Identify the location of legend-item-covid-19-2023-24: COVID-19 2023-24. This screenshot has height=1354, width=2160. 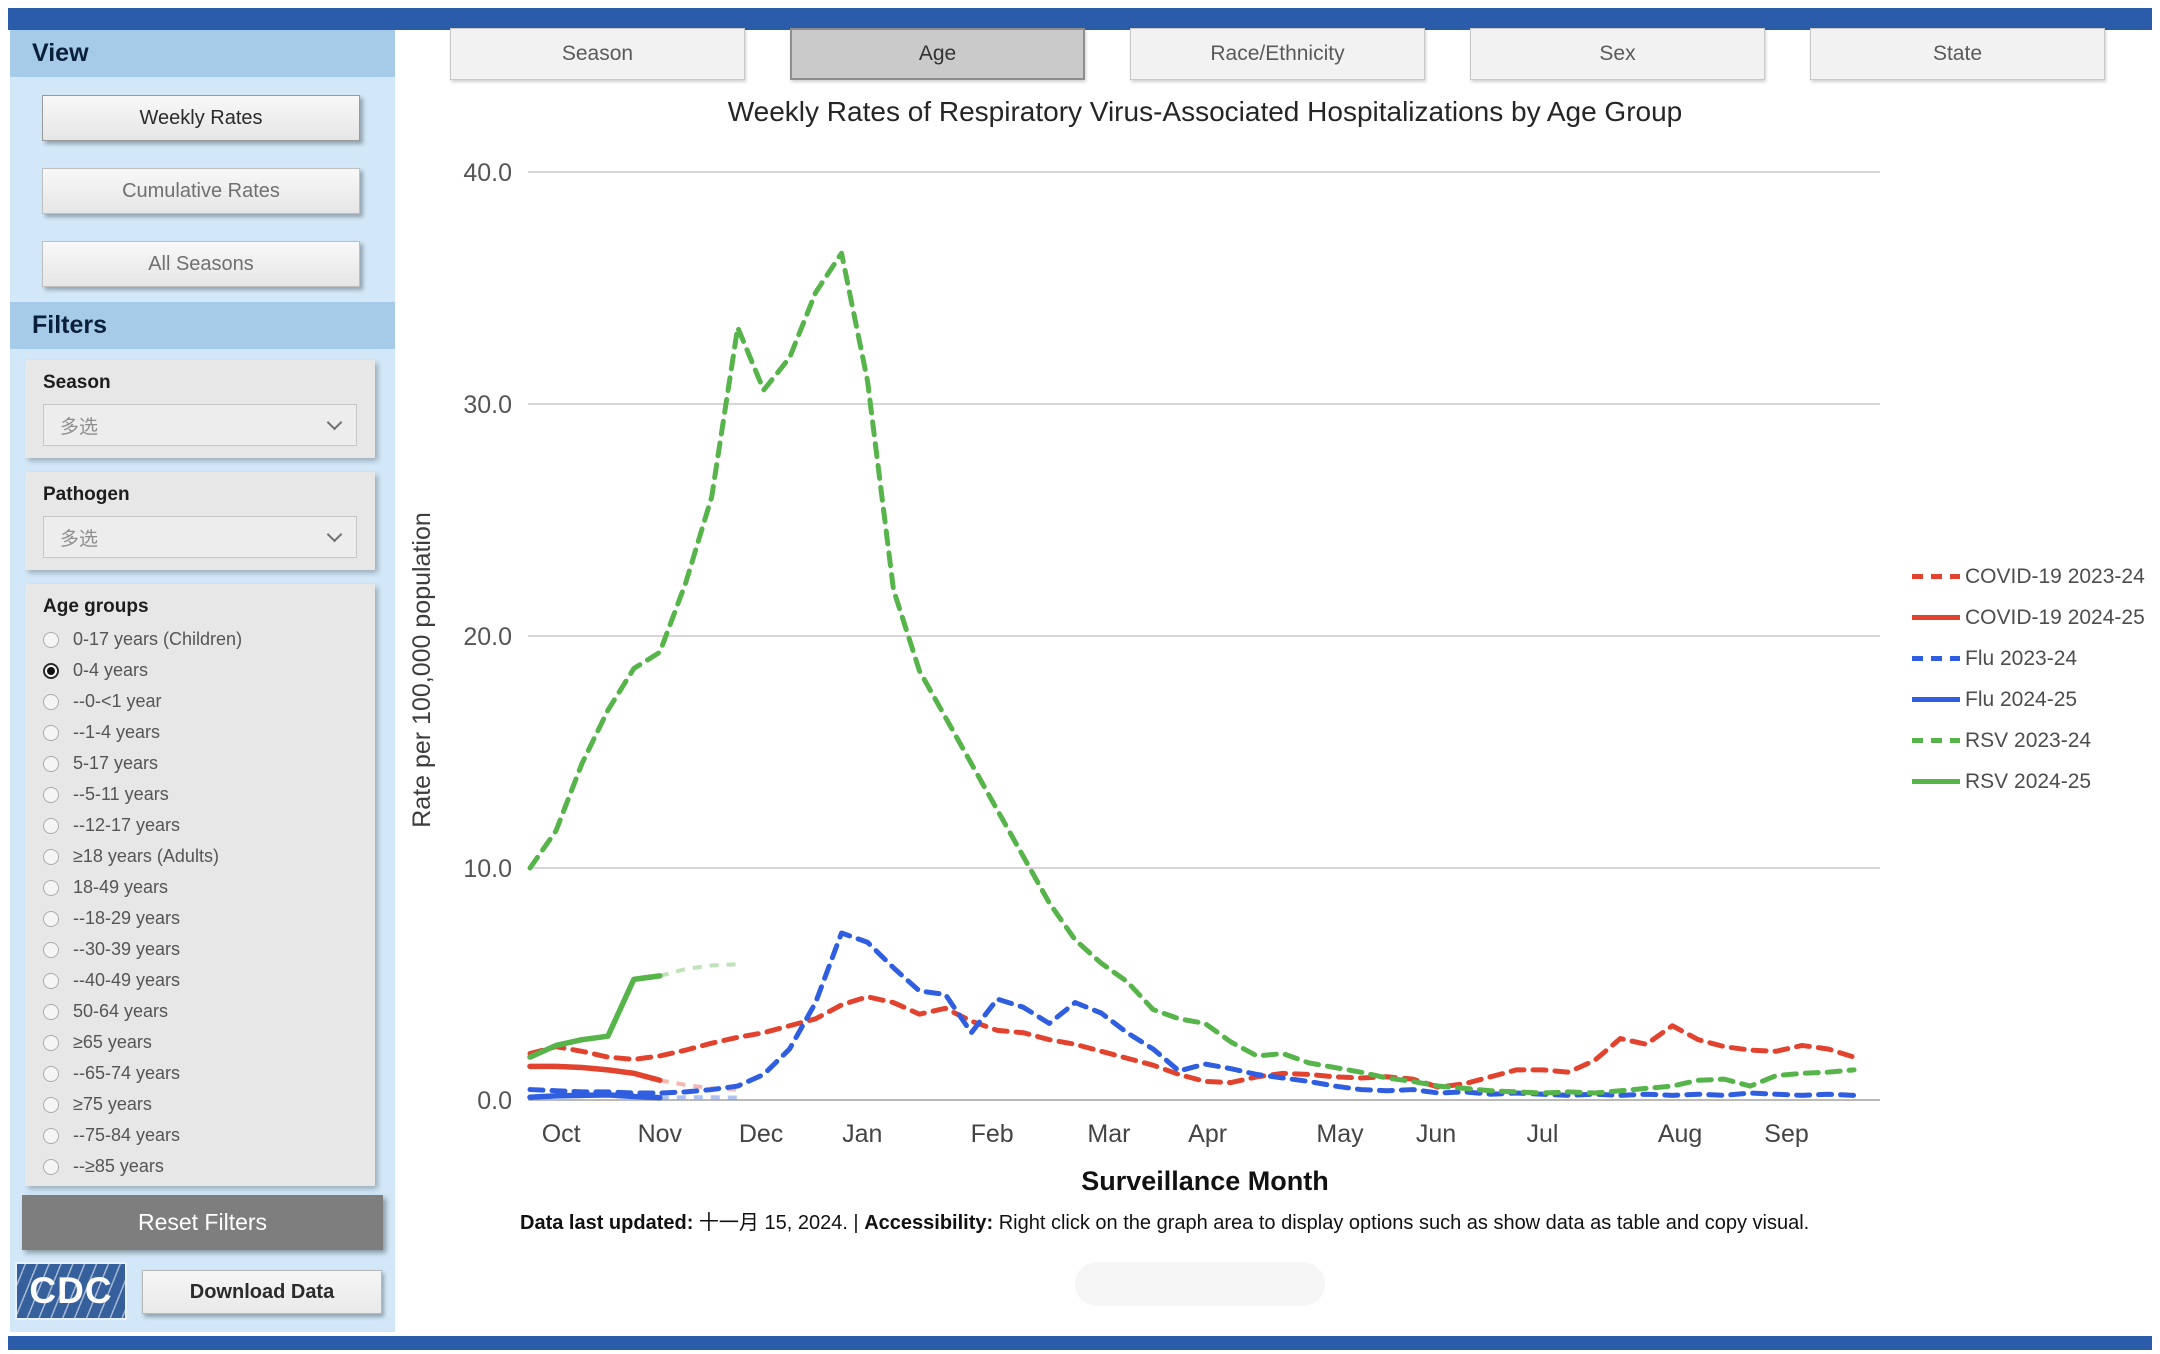
(2028, 576).